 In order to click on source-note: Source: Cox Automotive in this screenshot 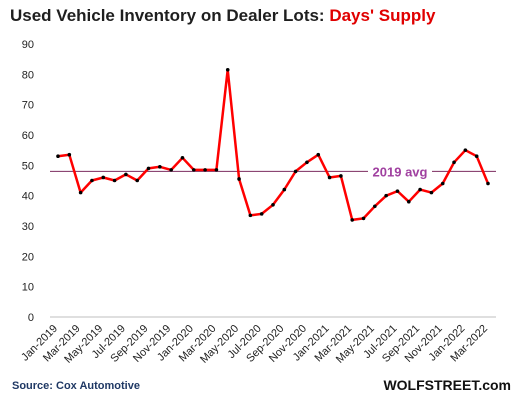, I will do `click(76, 386)`.